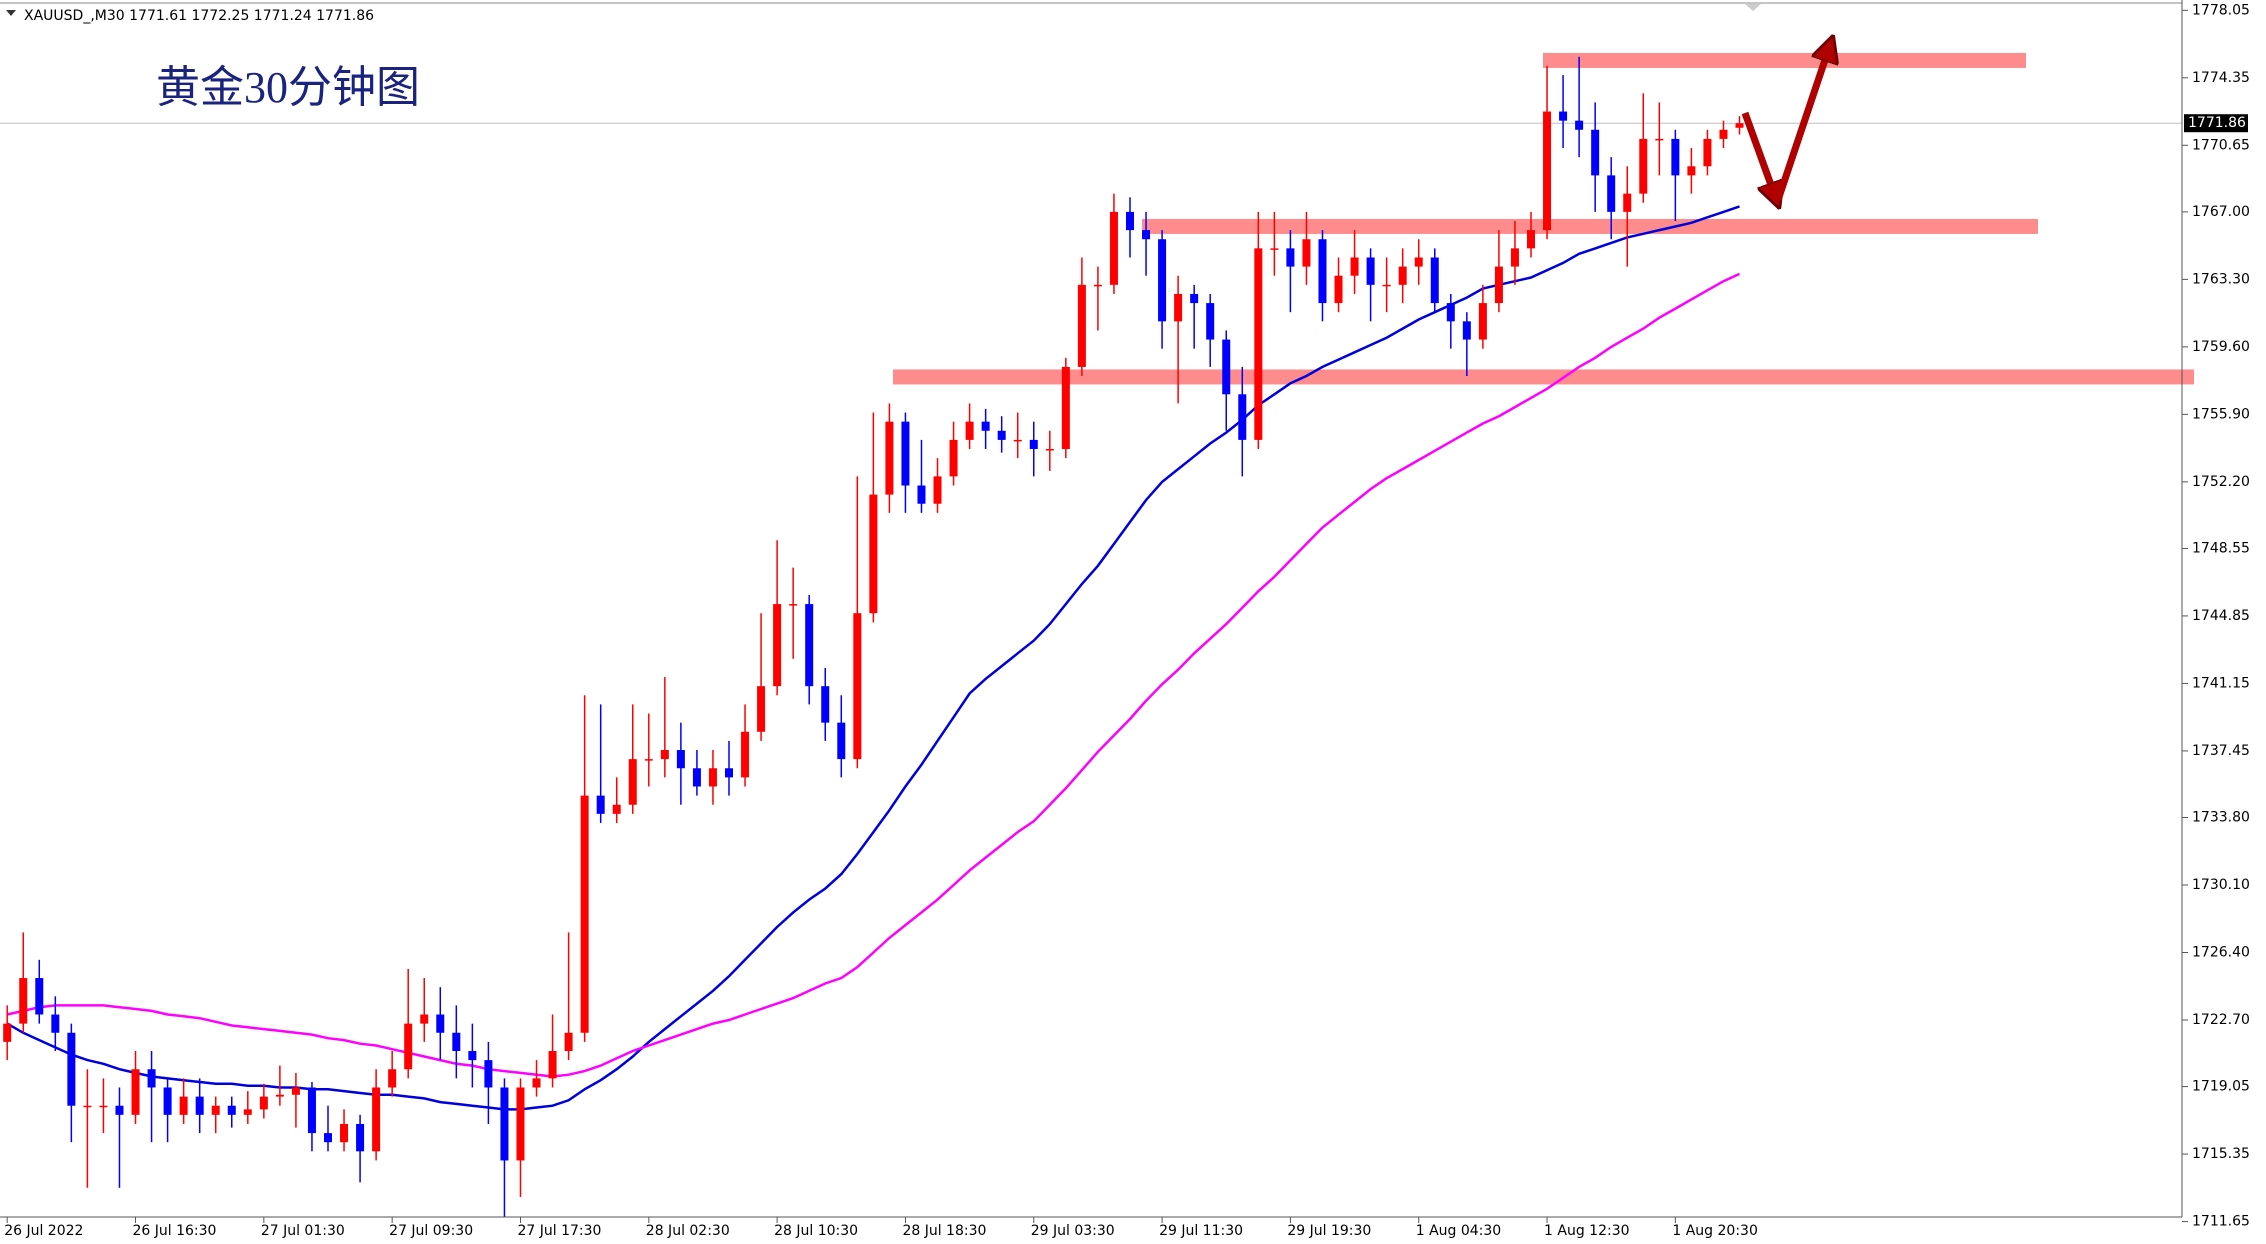 The width and height of the screenshot is (2266, 1244). What do you see at coordinates (1587, 1231) in the screenshot?
I see `x-tick-label: 1 Aug 12:30` at bounding box center [1587, 1231].